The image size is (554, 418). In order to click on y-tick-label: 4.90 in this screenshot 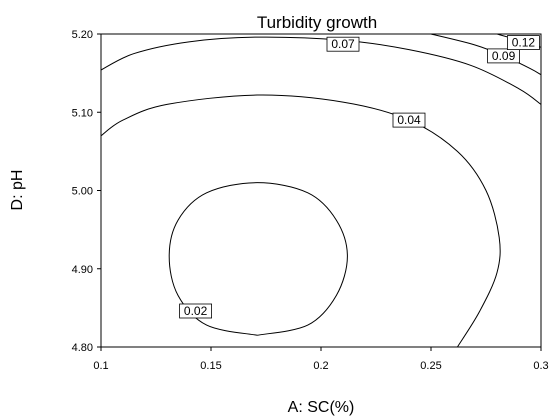, I will do `click(82, 270)`.